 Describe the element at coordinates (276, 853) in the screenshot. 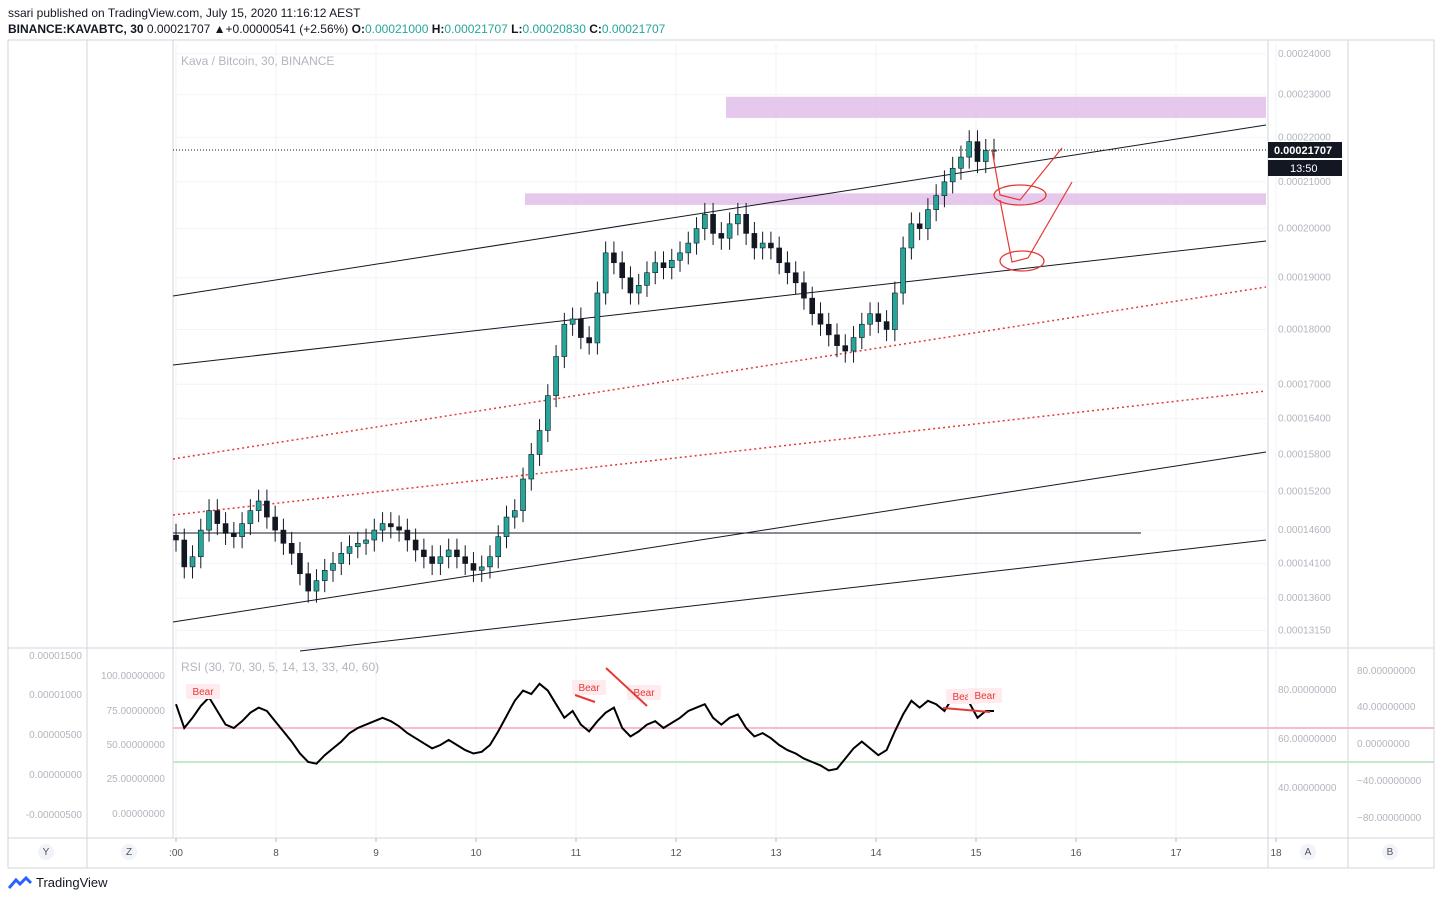

I see `time-tick-label: 8` at that location.